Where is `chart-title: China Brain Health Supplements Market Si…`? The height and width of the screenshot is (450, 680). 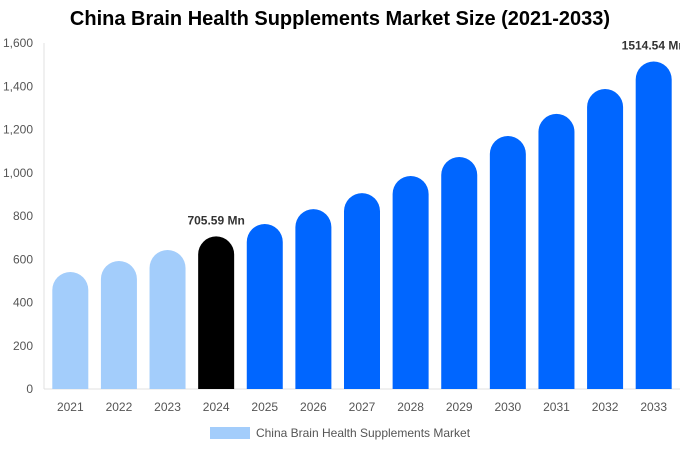 chart-title: China Brain Health Supplements Market Si… is located at coordinates (340, 19).